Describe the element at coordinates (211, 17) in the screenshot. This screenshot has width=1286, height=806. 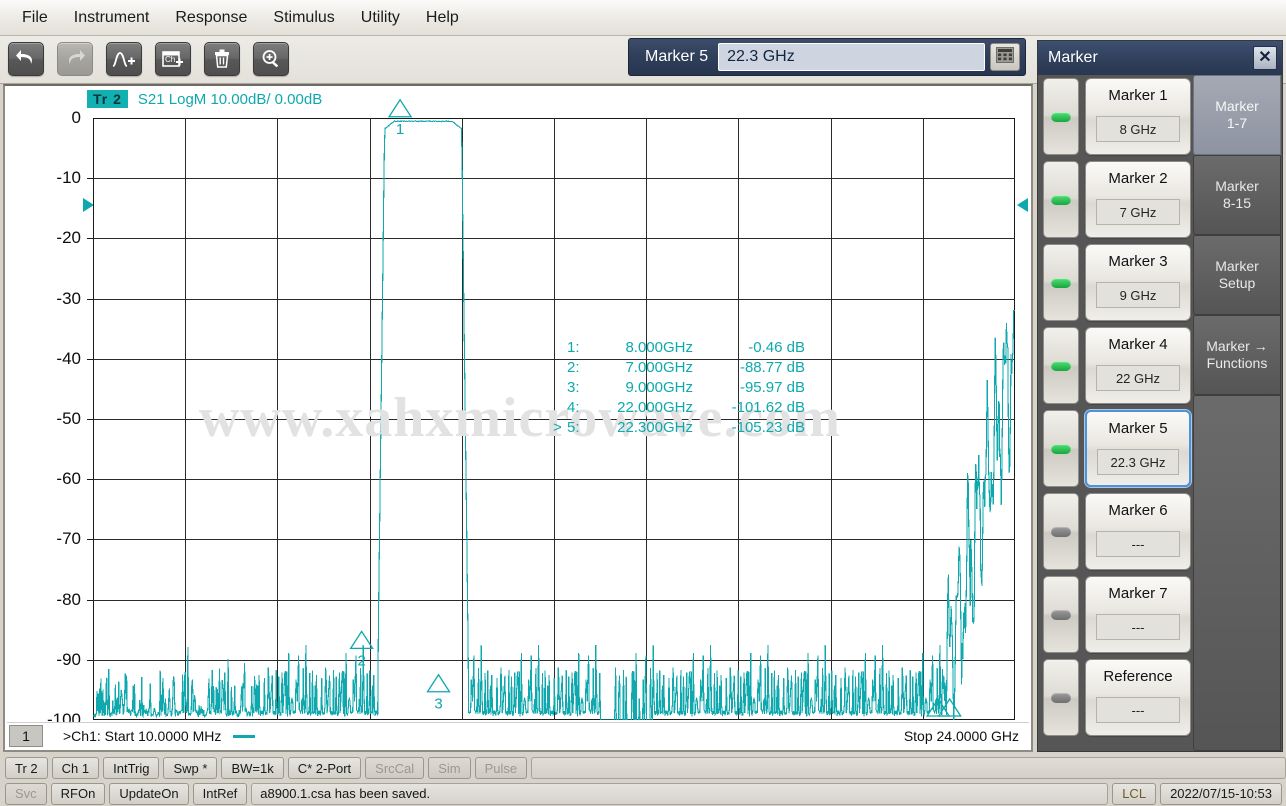
I see `menu-item-response: Response` at that location.